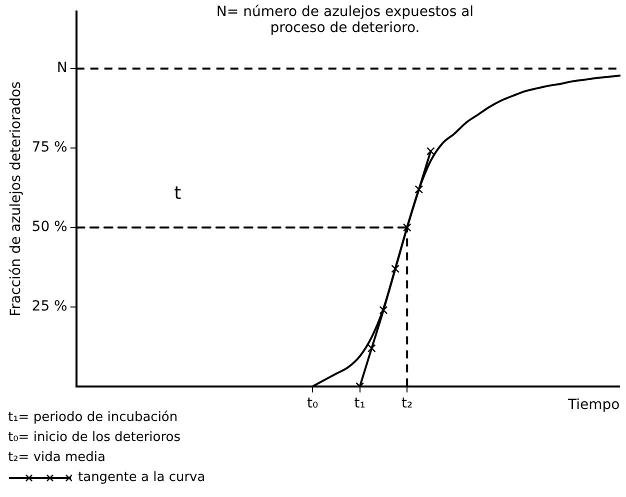 The image size is (626, 497). What do you see at coordinates (142, 478) in the screenshot?
I see `legend-label: tangente a la curva` at bounding box center [142, 478].